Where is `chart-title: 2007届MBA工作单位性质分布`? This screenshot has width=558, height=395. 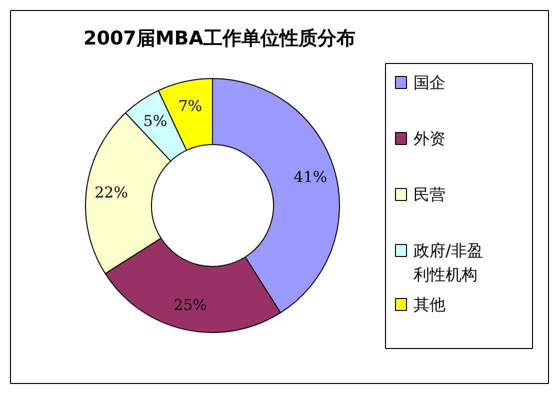
chart-title: 2007届MBA工作单位性质分布 is located at coordinates (220, 39).